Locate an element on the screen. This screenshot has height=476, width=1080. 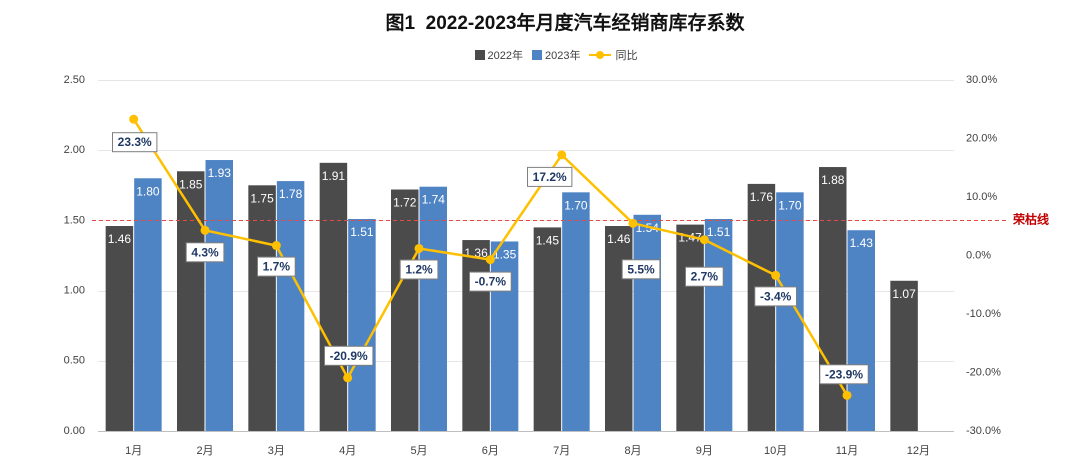
legend-item-2022: 2022年 is located at coordinates (498, 55).